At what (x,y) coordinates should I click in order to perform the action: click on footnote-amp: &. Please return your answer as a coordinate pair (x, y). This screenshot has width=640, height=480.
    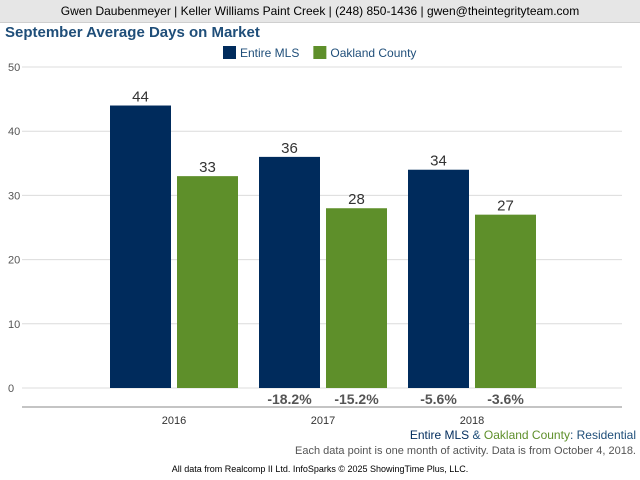
    Looking at the image, I should click on (476, 435).